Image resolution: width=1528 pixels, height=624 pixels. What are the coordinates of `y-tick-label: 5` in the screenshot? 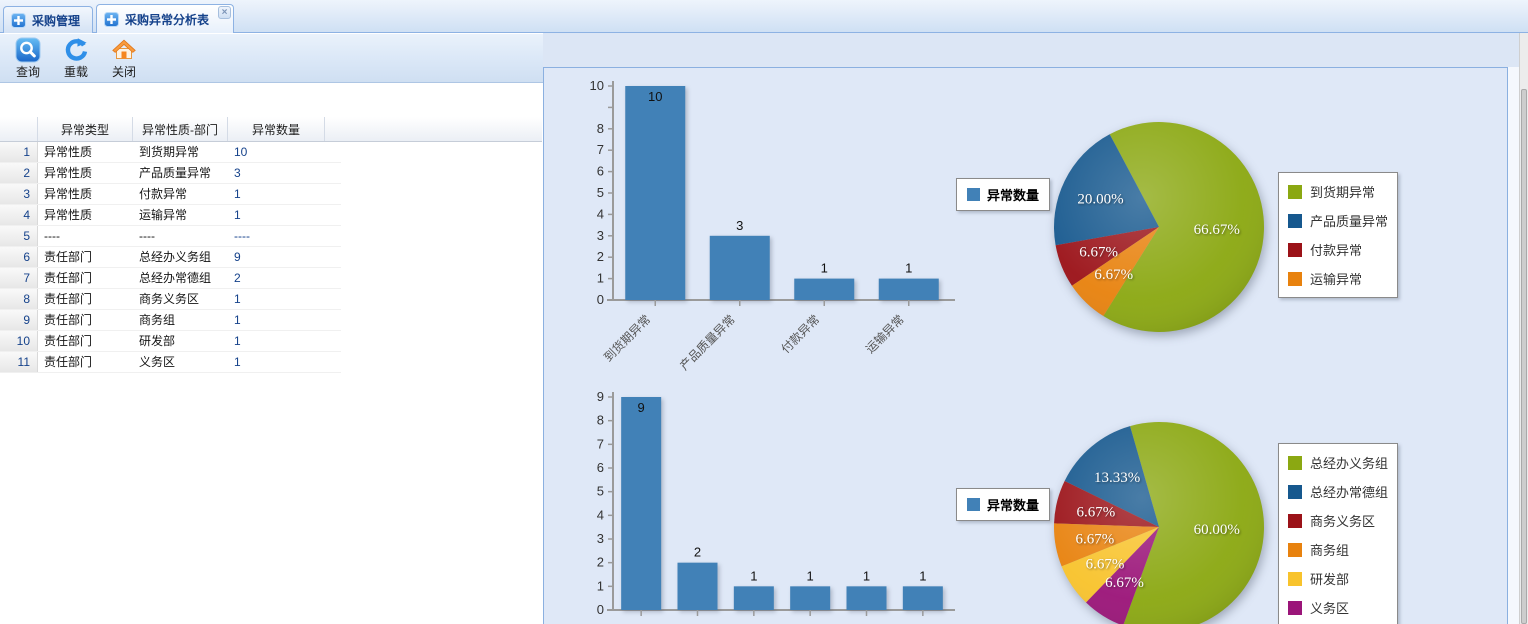 It's located at (600, 192).